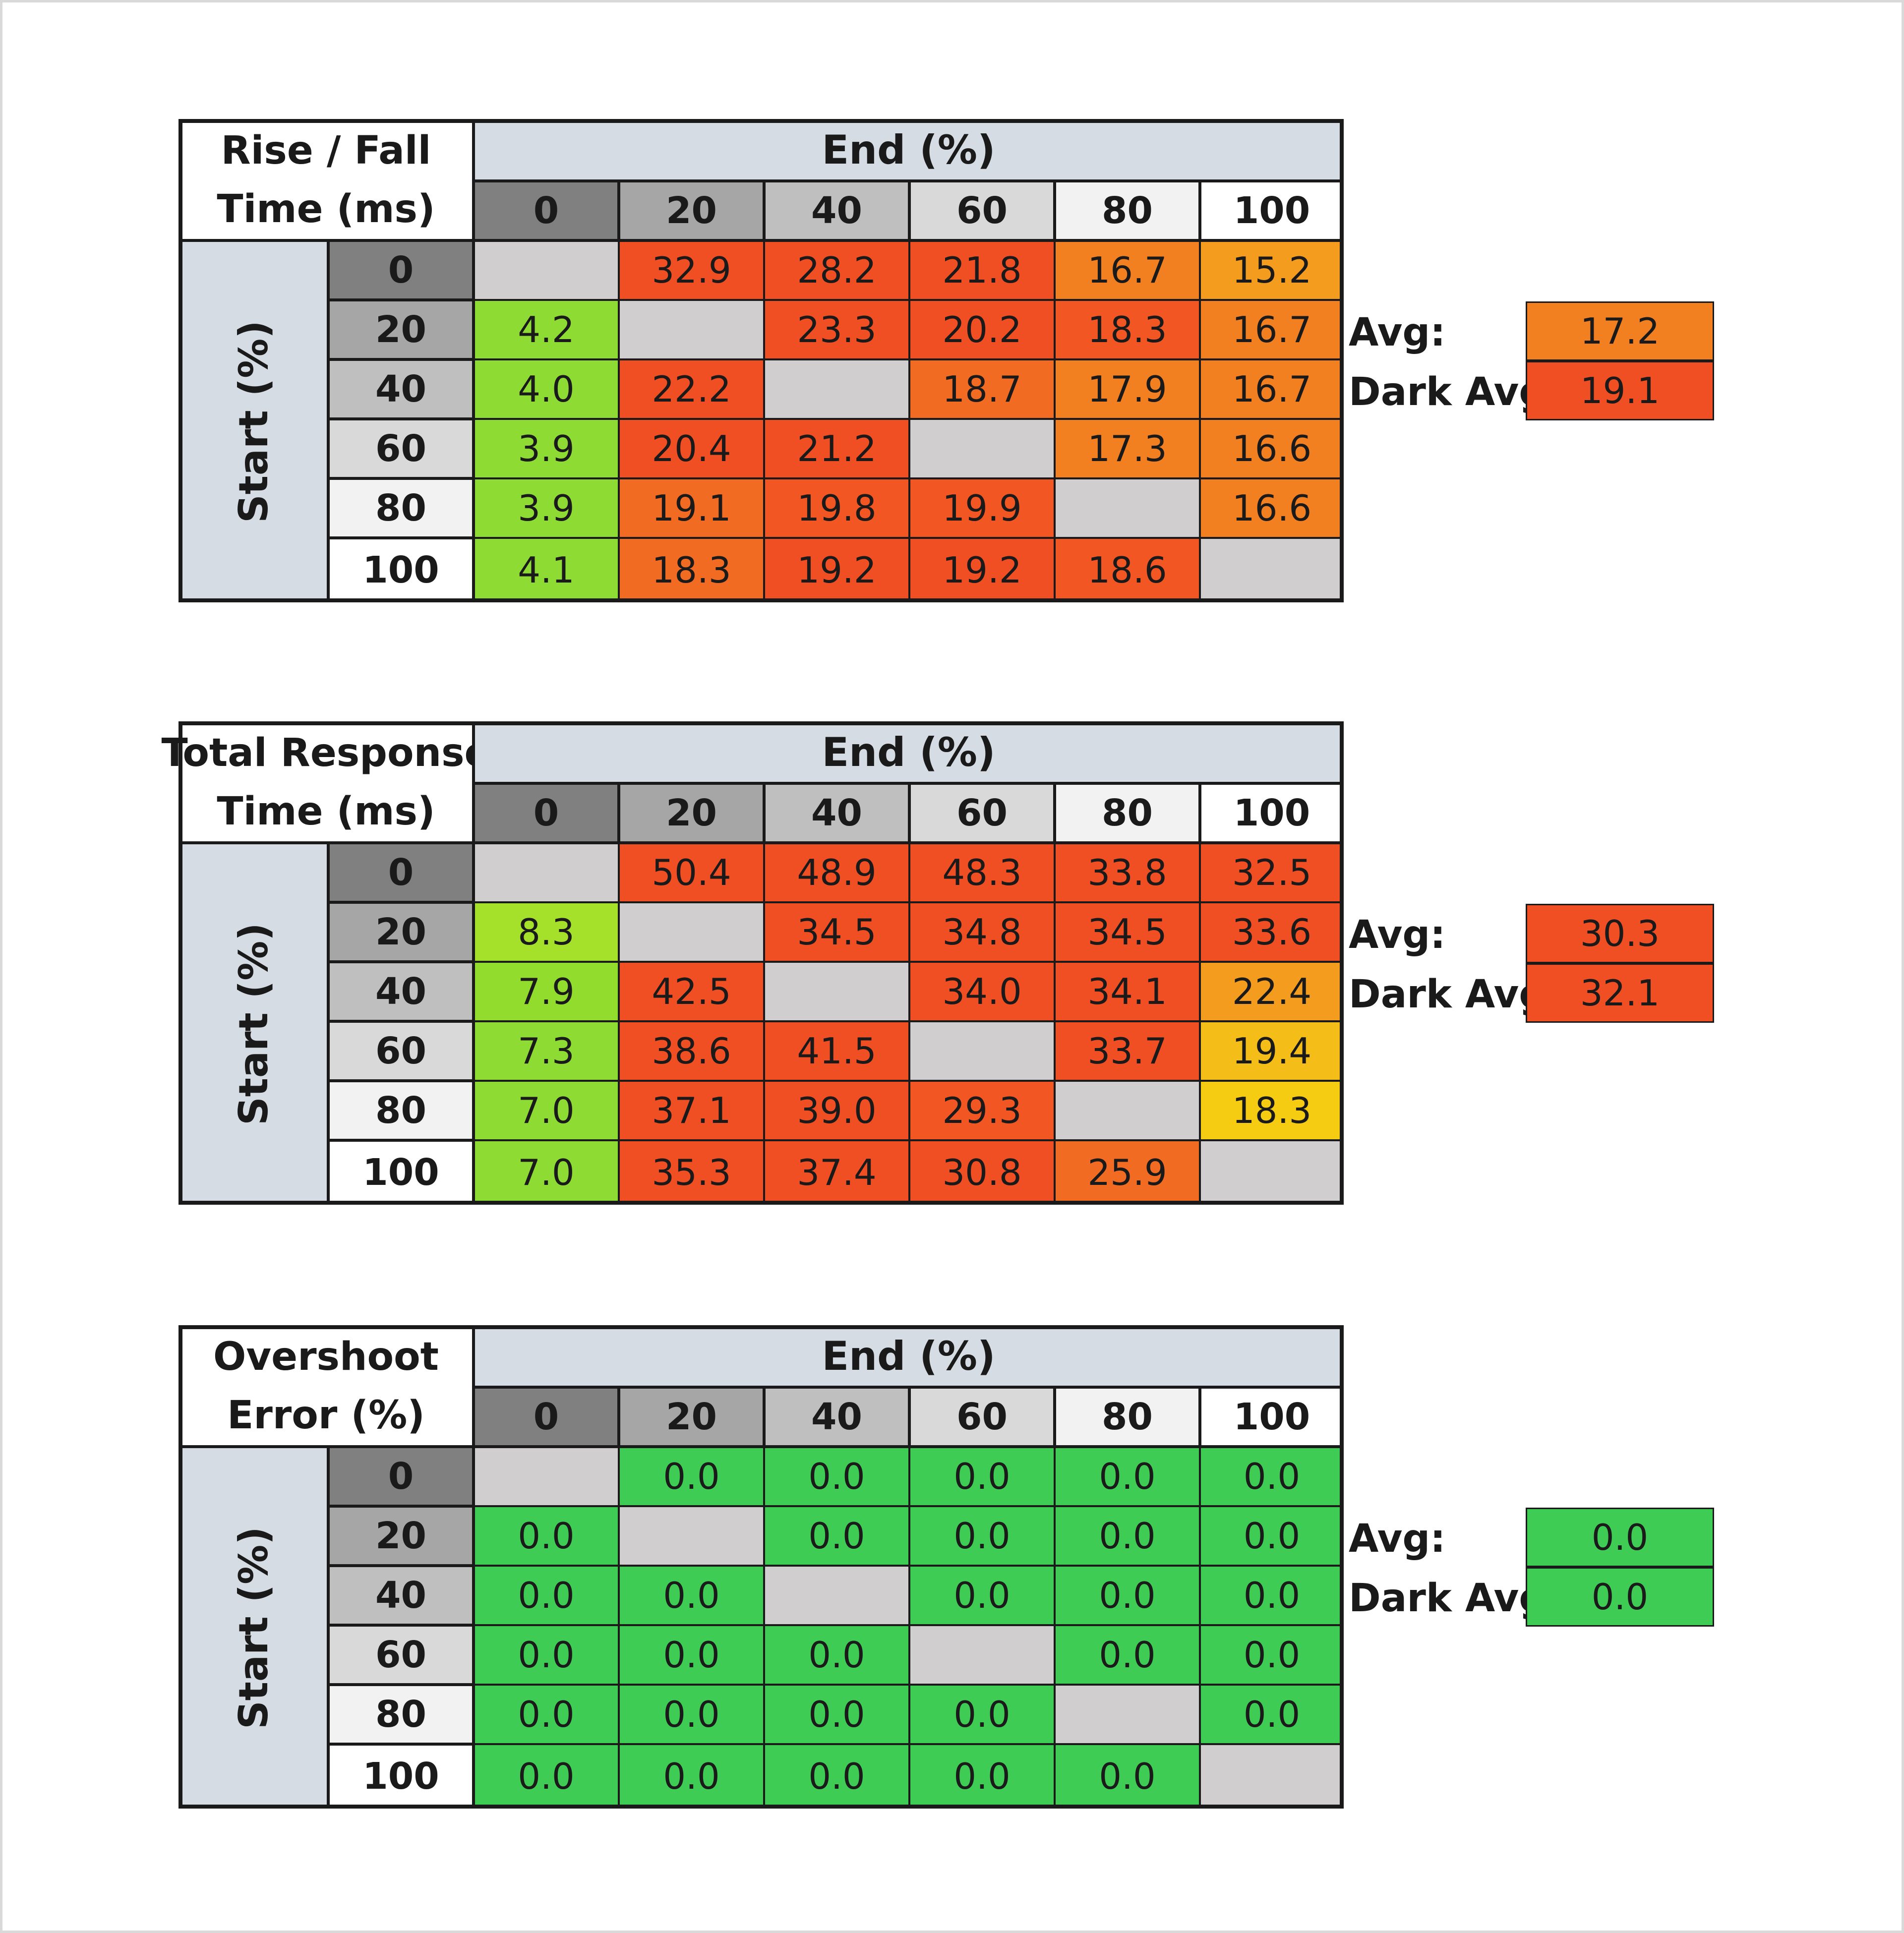  Describe the element at coordinates (691, 873) in the screenshot. I see `data-cell: 50.4` at that location.